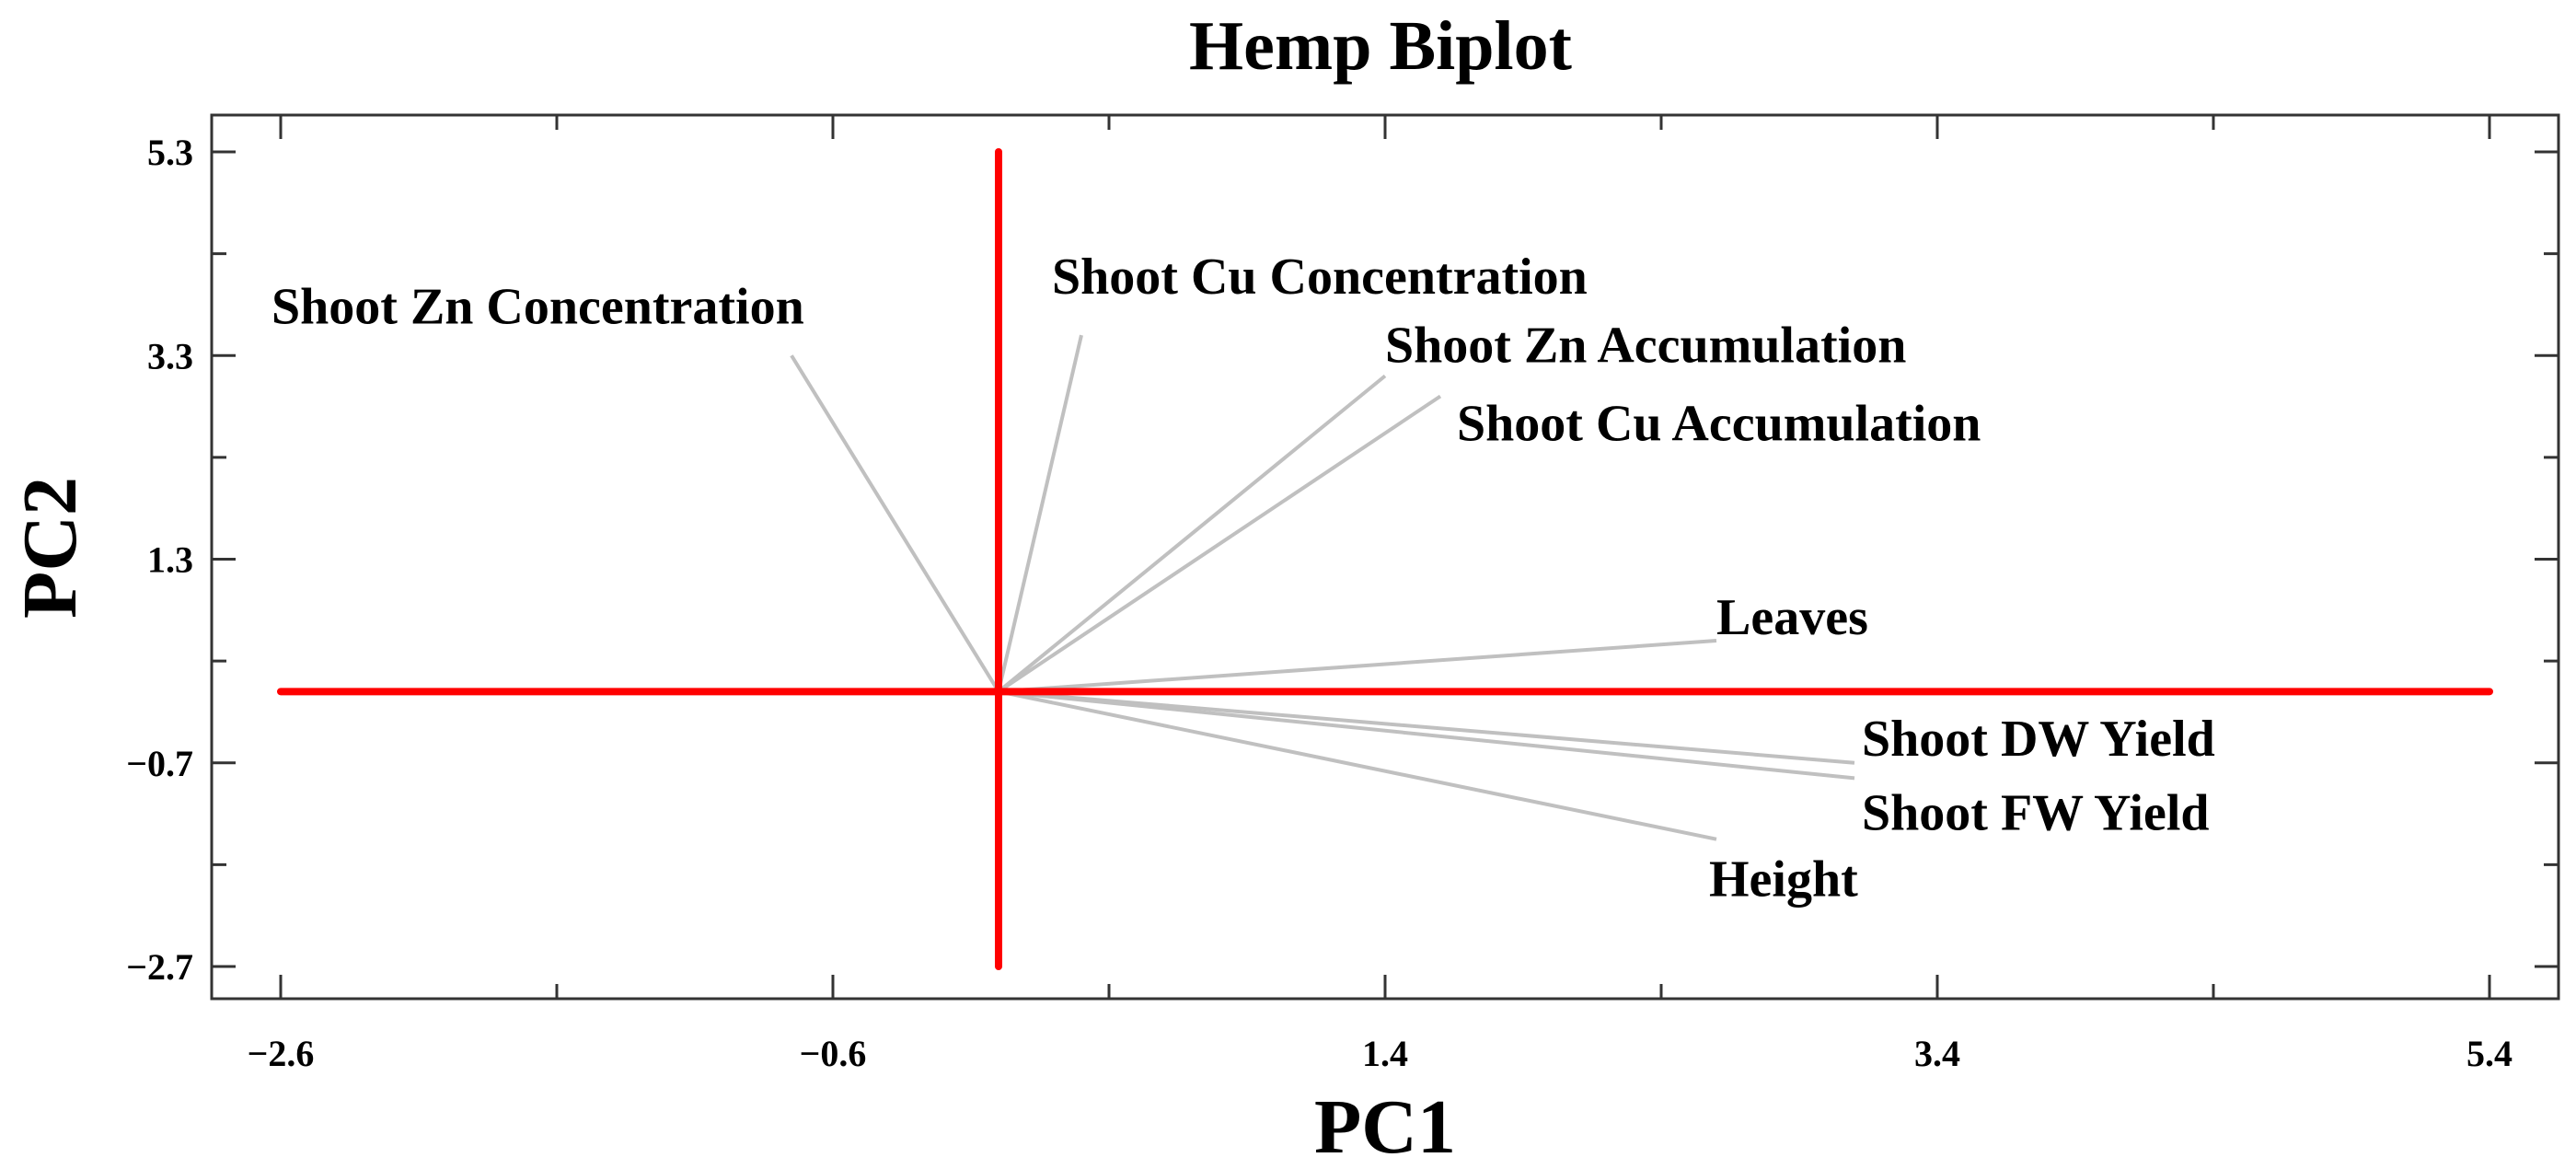 This screenshot has height=1169, width=2576. Describe the element at coordinates (1645, 345) in the screenshot. I see `vector-label: Shoot Zn Accumulation` at that location.